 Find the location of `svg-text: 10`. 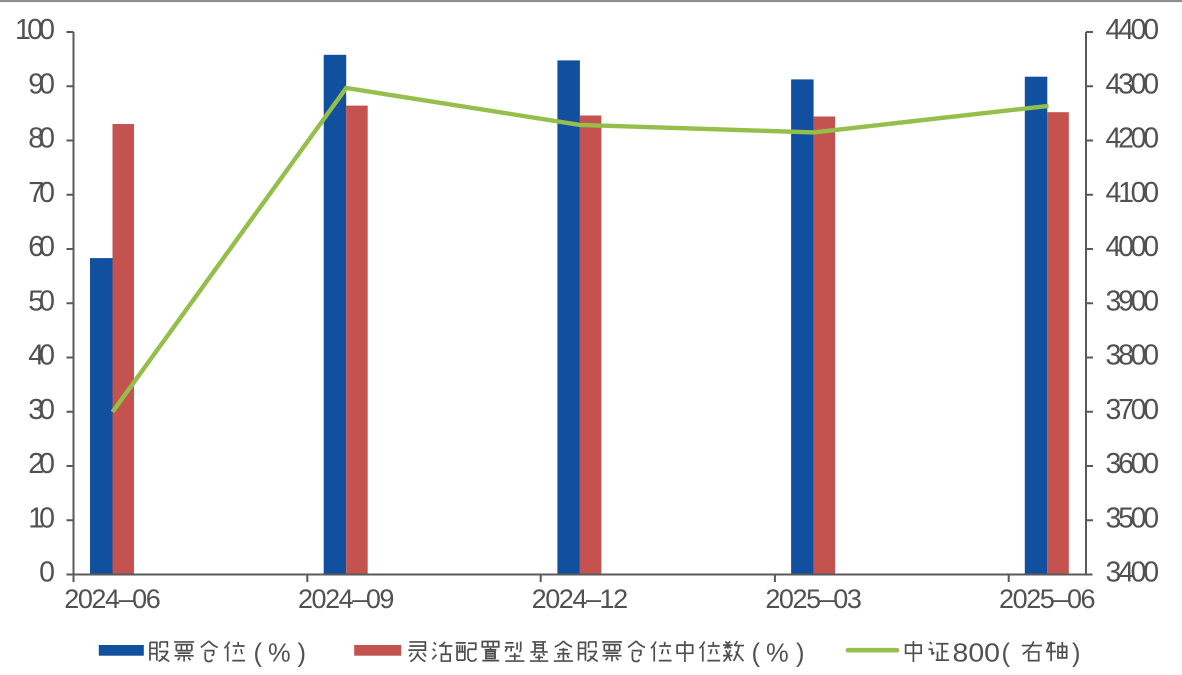

svg-text: 10 is located at coordinates (41, 518).